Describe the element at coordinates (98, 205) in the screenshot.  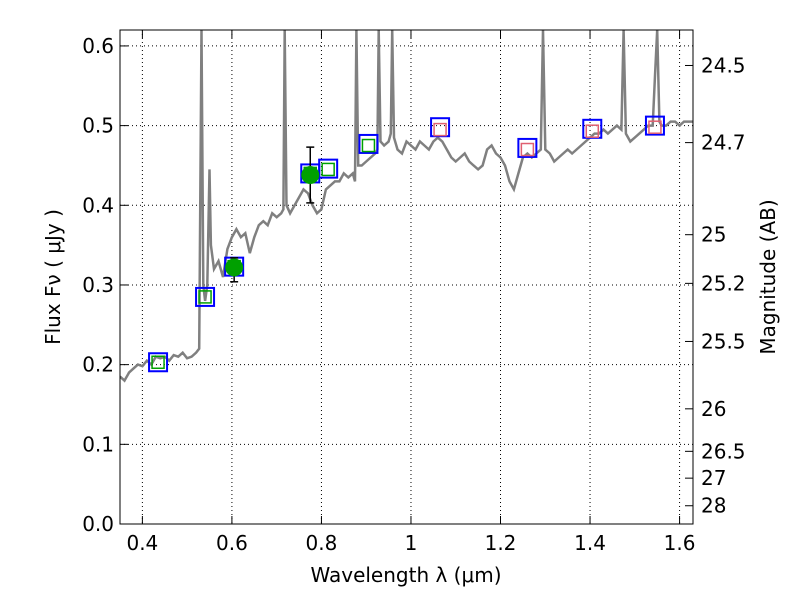
I see `y-tick-label: 0.4` at that location.